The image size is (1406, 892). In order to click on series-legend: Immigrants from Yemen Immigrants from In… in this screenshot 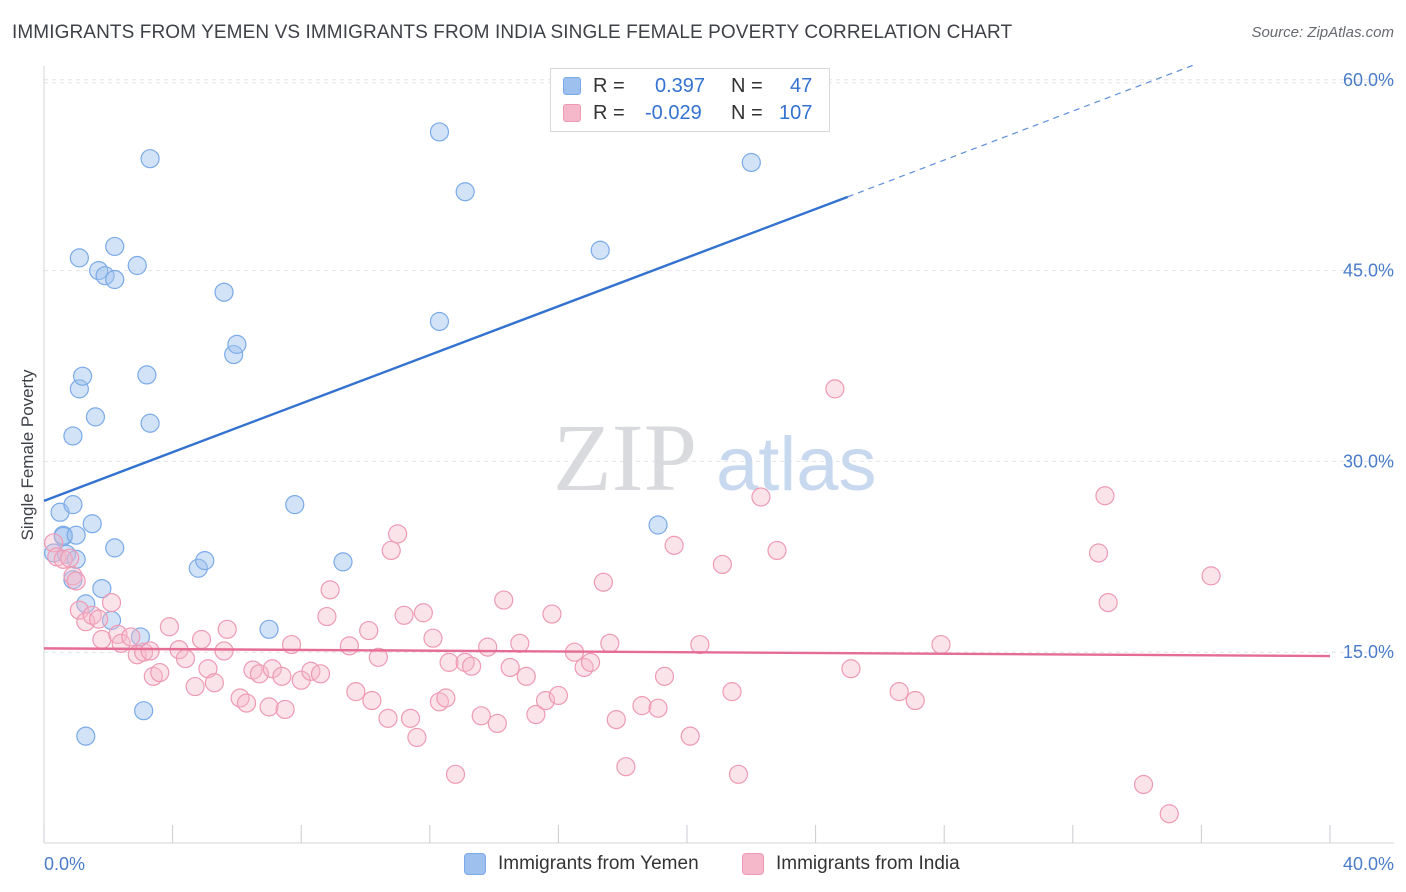, I will do `click(703, 866)`.